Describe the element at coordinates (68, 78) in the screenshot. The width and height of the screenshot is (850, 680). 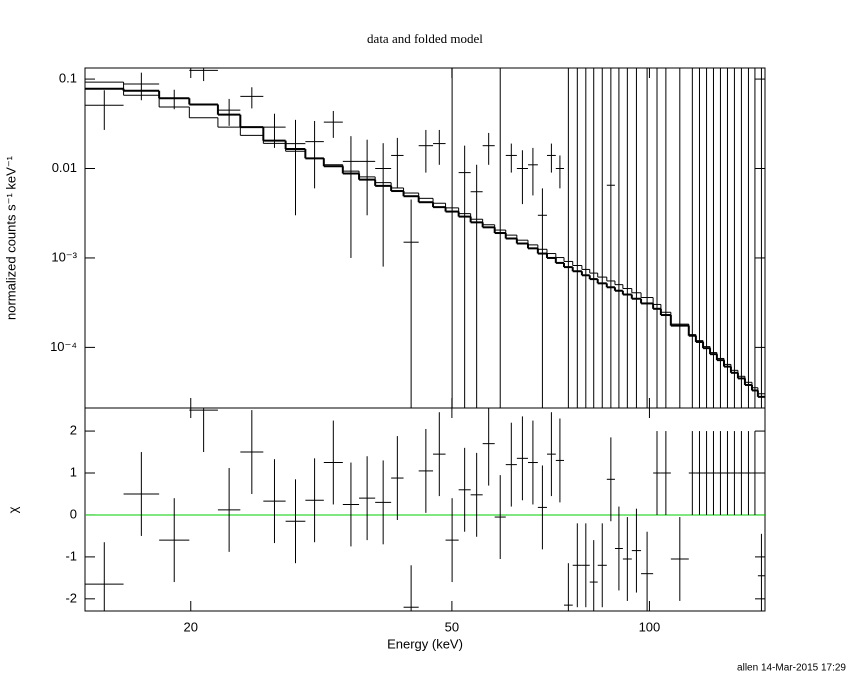
I see `y-tick-label: 0.1` at that location.